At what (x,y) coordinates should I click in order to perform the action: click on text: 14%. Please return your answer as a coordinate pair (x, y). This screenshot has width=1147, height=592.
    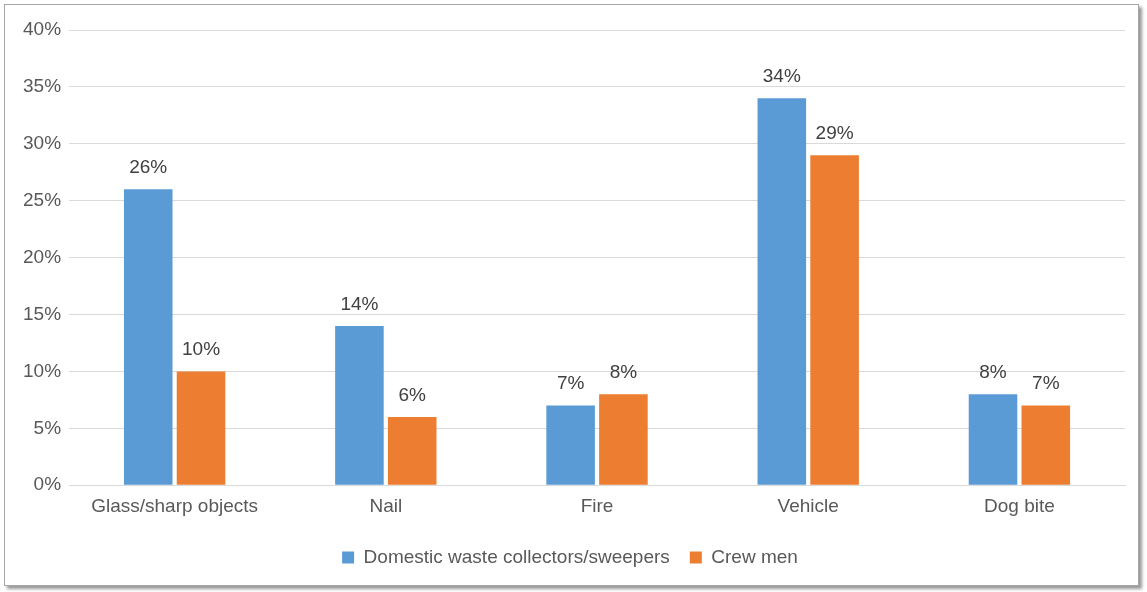
    Looking at the image, I should click on (359, 303).